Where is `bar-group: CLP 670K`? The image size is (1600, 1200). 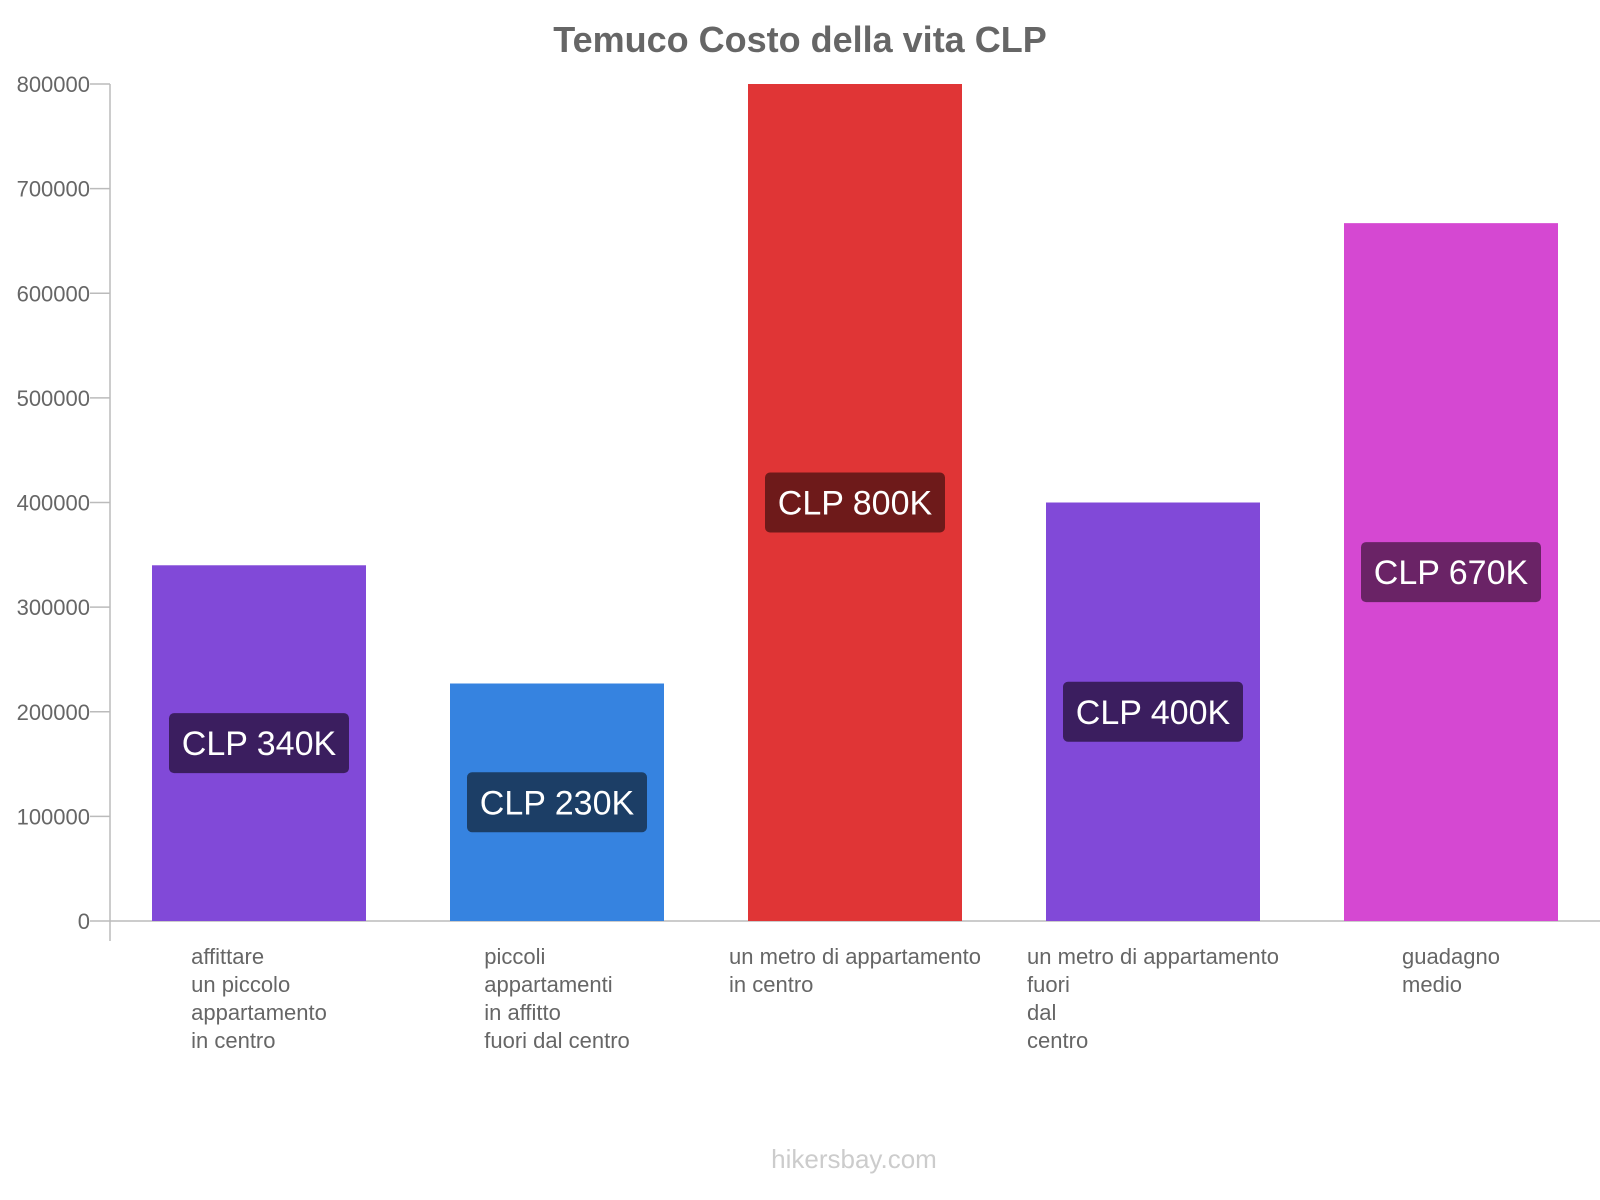
bar-group: CLP 670K is located at coordinates (1451, 572).